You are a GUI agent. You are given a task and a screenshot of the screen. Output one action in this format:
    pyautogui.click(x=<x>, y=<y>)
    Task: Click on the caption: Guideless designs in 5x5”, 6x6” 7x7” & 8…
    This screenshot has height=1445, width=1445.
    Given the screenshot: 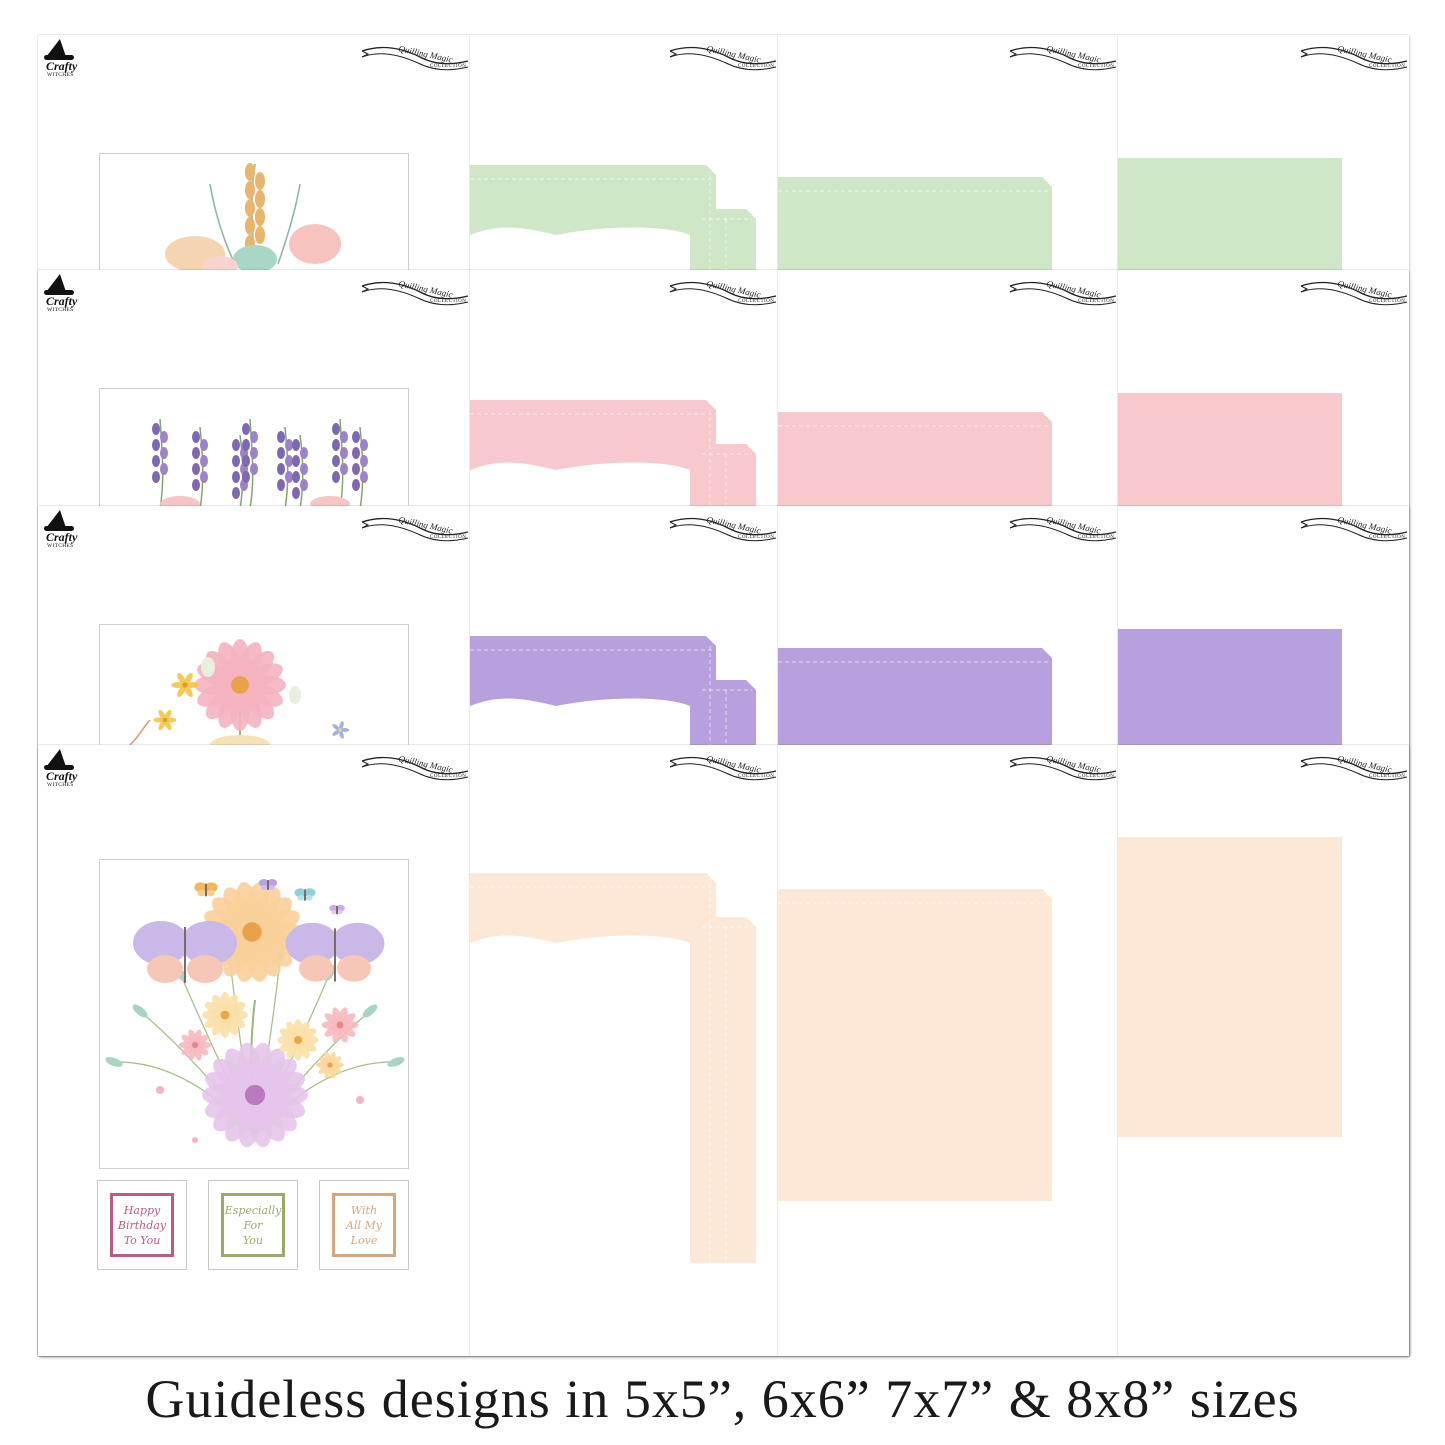 What is the action you would take?
    pyautogui.click(x=722, y=1399)
    